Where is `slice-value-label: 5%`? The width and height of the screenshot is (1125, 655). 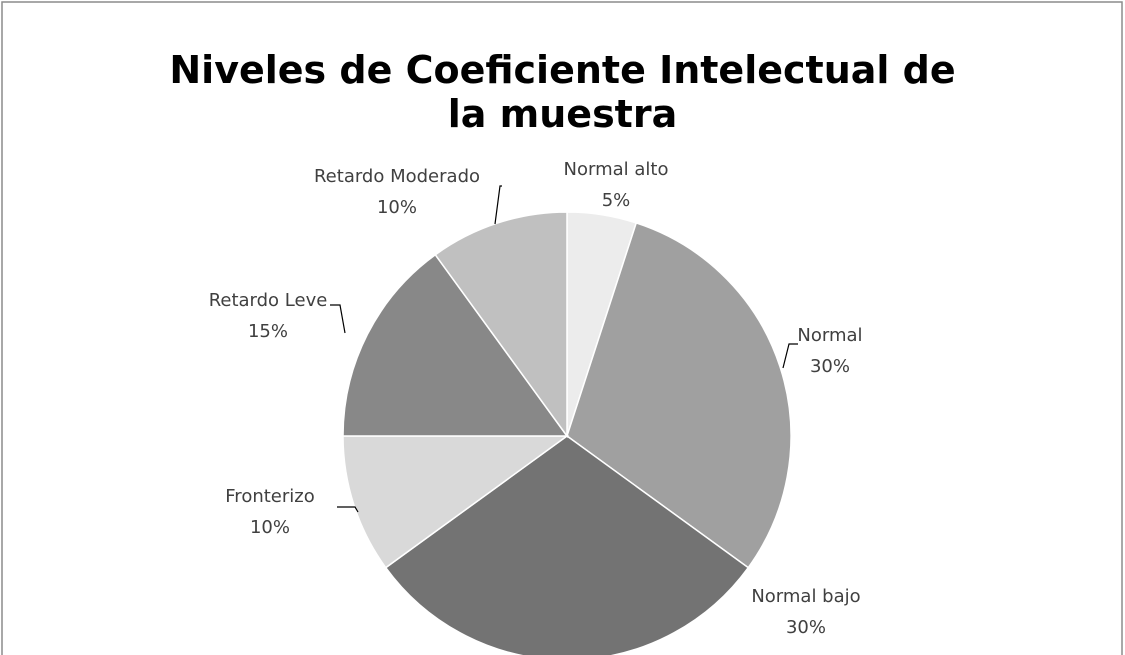 slice-value-label: 5% is located at coordinates (616, 200).